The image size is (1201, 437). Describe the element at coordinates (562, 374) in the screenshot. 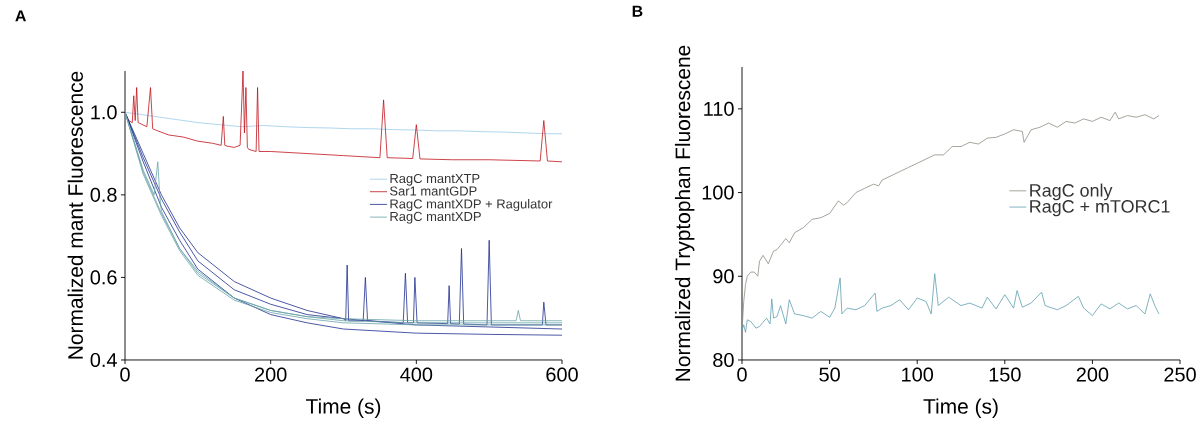

I see `x-tick-label: 600` at that location.